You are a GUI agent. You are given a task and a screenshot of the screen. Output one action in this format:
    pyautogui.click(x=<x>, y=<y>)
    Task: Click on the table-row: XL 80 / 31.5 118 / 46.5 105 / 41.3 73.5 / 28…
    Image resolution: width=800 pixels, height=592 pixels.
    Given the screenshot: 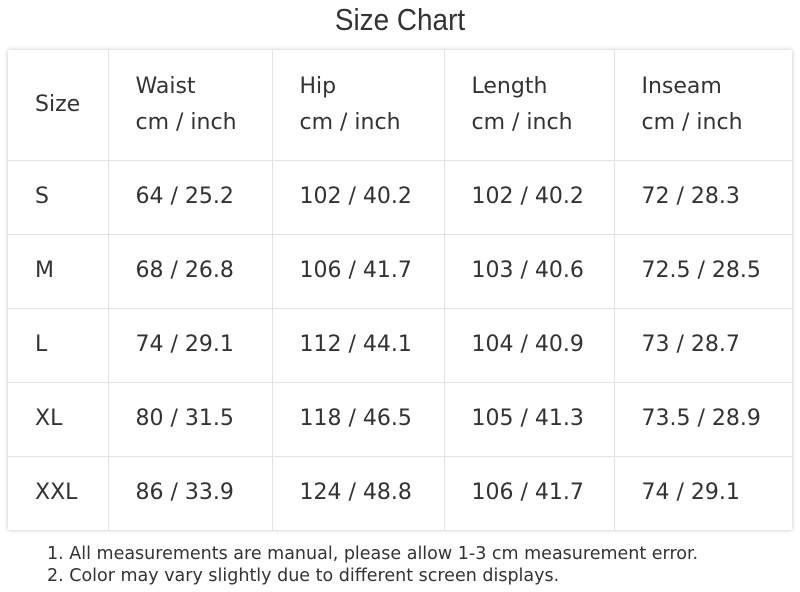 What is the action you would take?
    pyautogui.click(x=400, y=419)
    